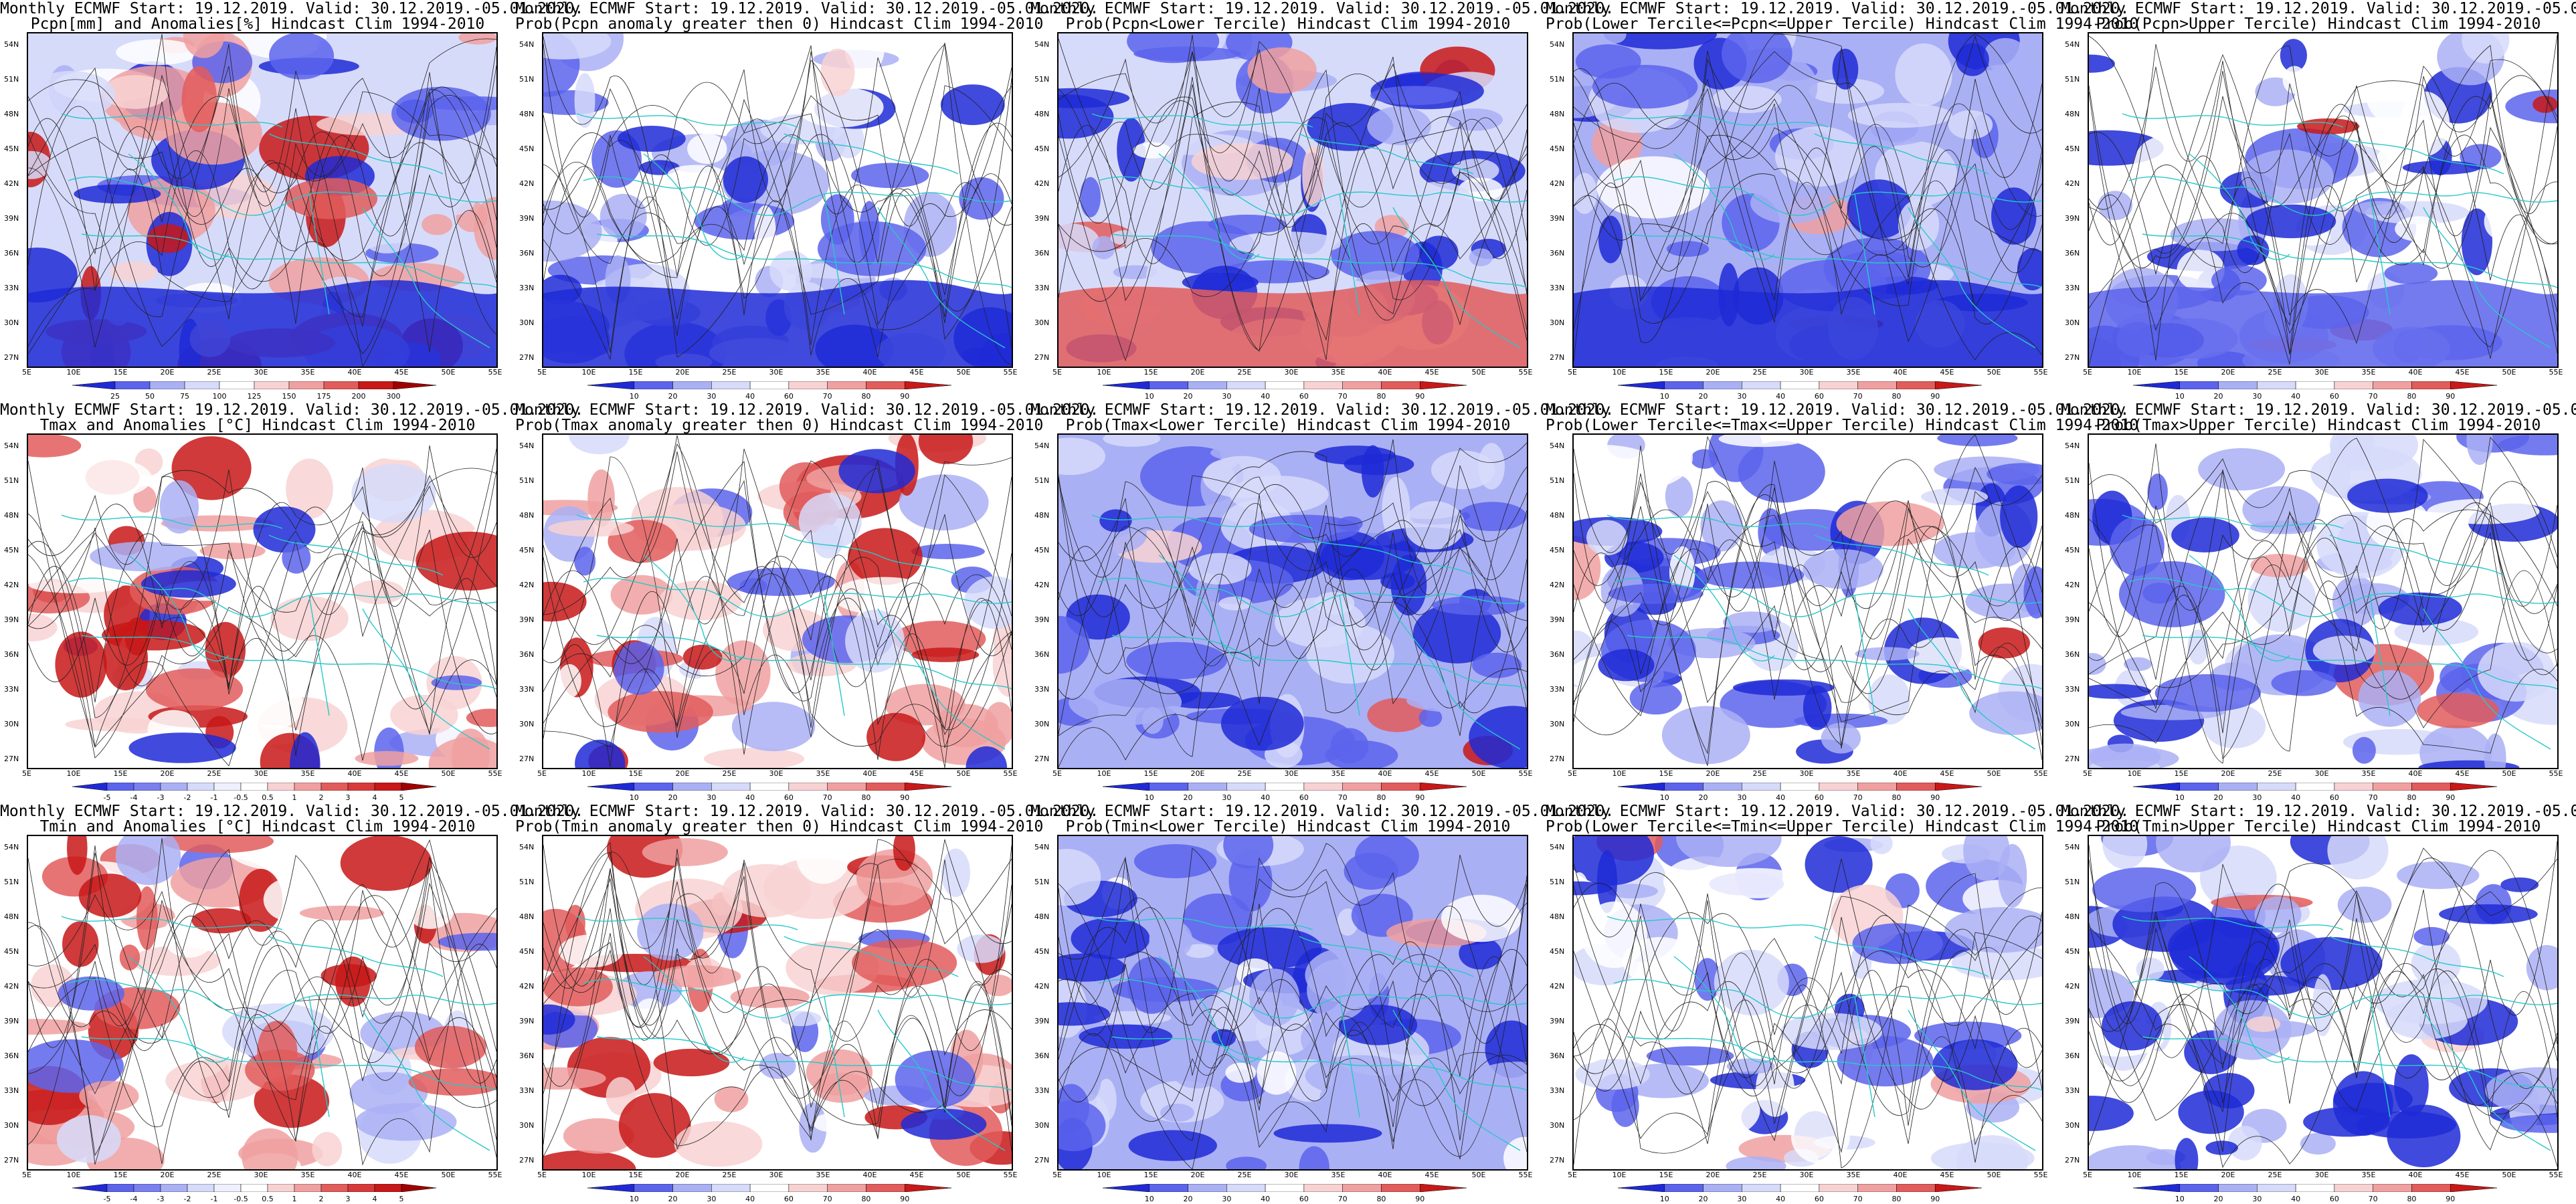  What do you see at coordinates (527, 986) in the screenshot?
I see `lat-label: 42N` at bounding box center [527, 986].